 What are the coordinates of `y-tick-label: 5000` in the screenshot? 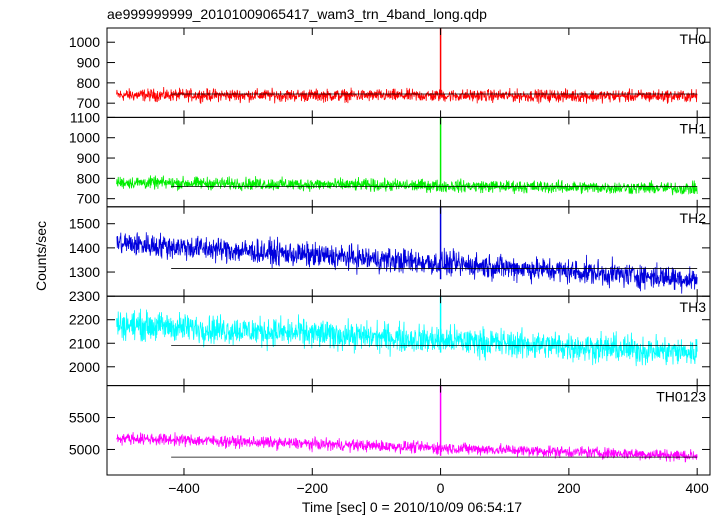 It's located at (84, 449).